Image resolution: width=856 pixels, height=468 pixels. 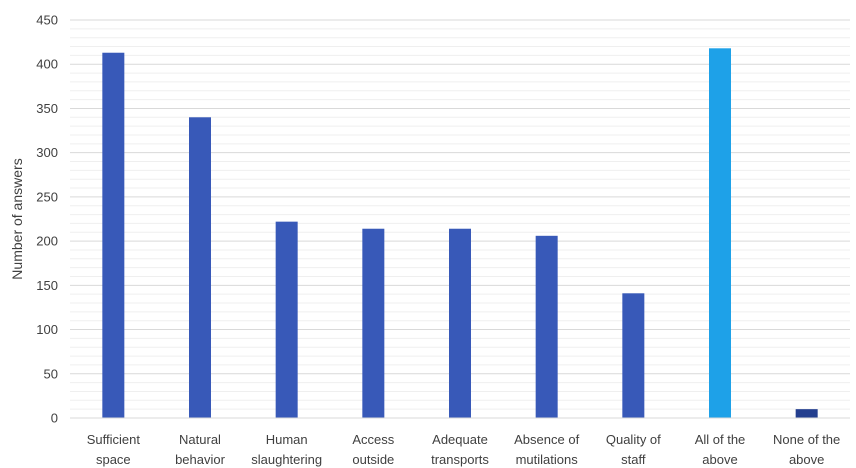 I want to click on x-category-label: Adequate transports, so click(x=460, y=449).